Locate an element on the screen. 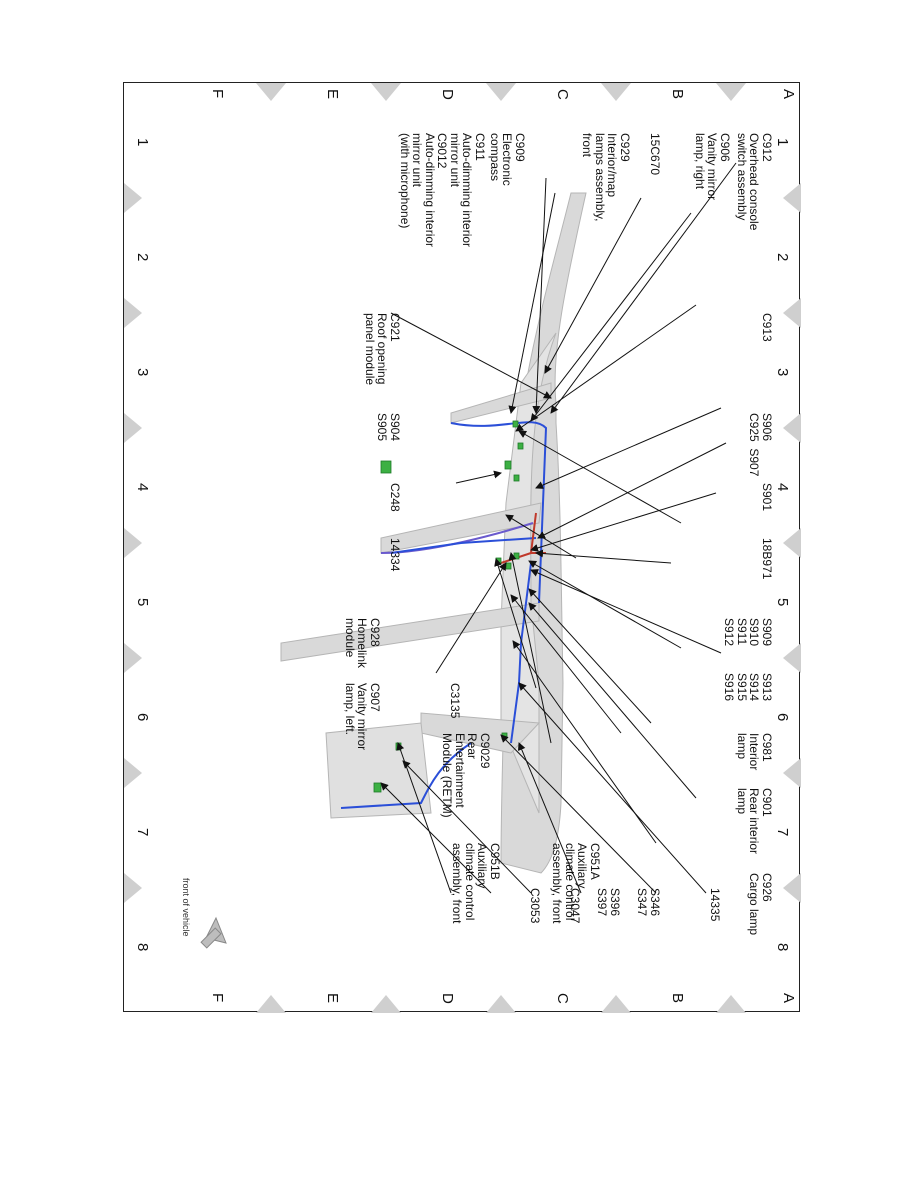 The height and width of the screenshot is (1188, 918). callout-c912: C912 Overhead console switch assembly is located at coordinates (754, 182).